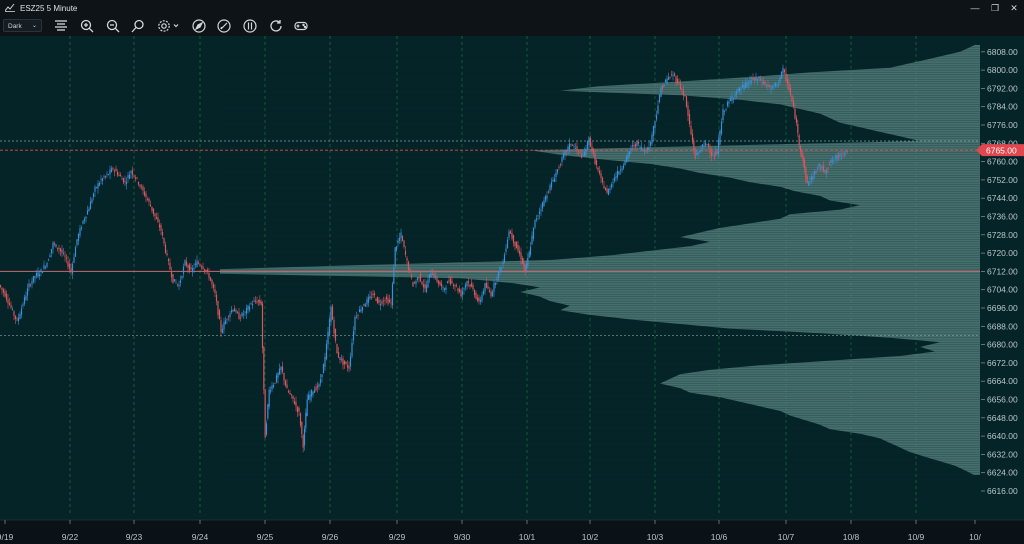 This screenshot has height=544, width=1024. Describe the element at coordinates (250, 26) in the screenshot. I see `bars-icon` at that location.